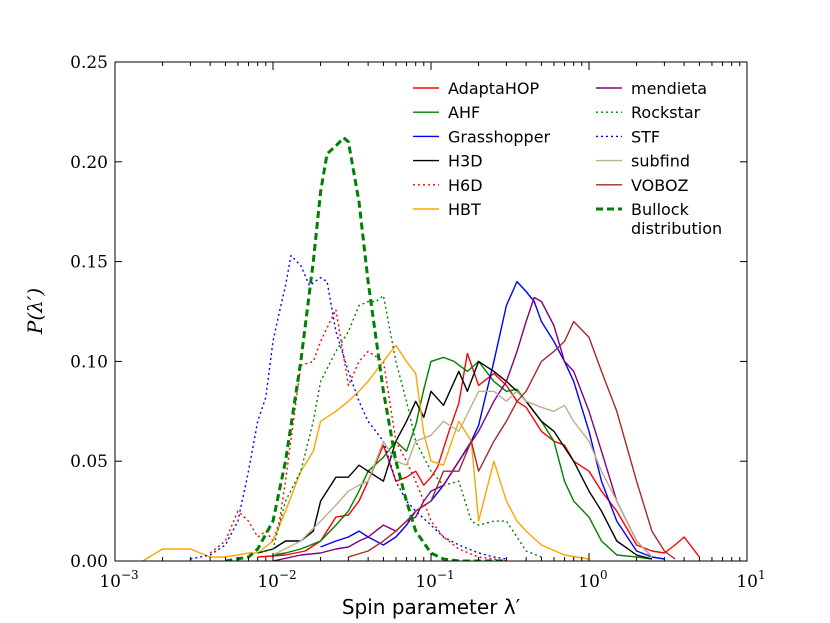 The height and width of the screenshot is (623, 830). Describe the element at coordinates (464, 112) in the screenshot. I see `legend-label: AHF` at that location.